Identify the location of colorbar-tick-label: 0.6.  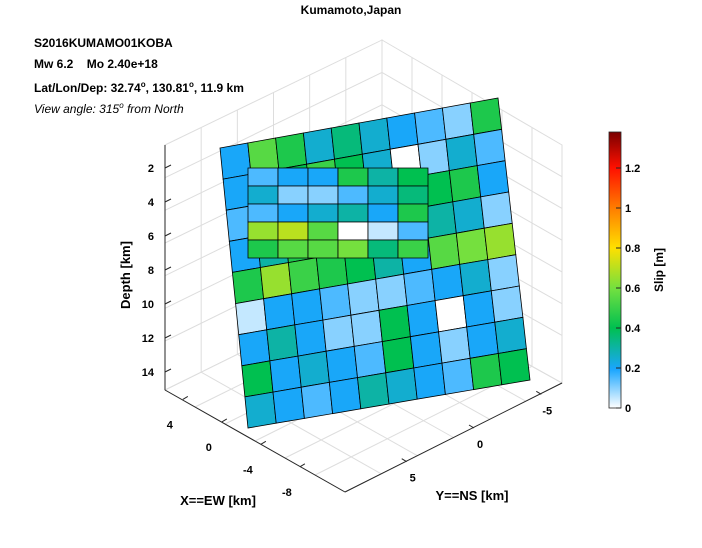
(632, 289).